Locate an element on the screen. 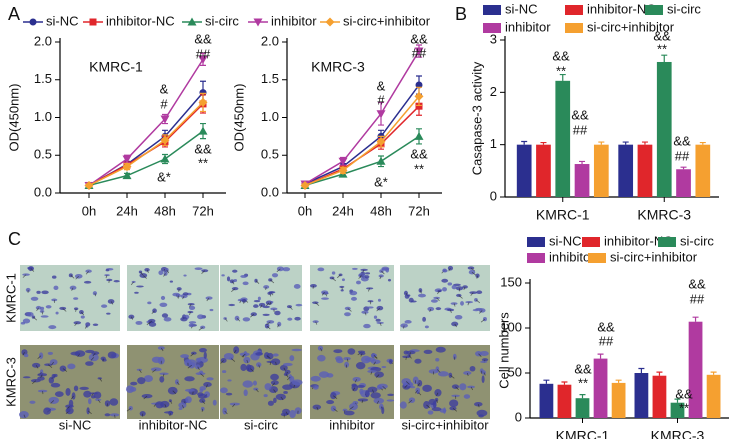 The height and width of the screenshot is (439, 729). column-label: inhibitor is located at coordinates (352, 424).